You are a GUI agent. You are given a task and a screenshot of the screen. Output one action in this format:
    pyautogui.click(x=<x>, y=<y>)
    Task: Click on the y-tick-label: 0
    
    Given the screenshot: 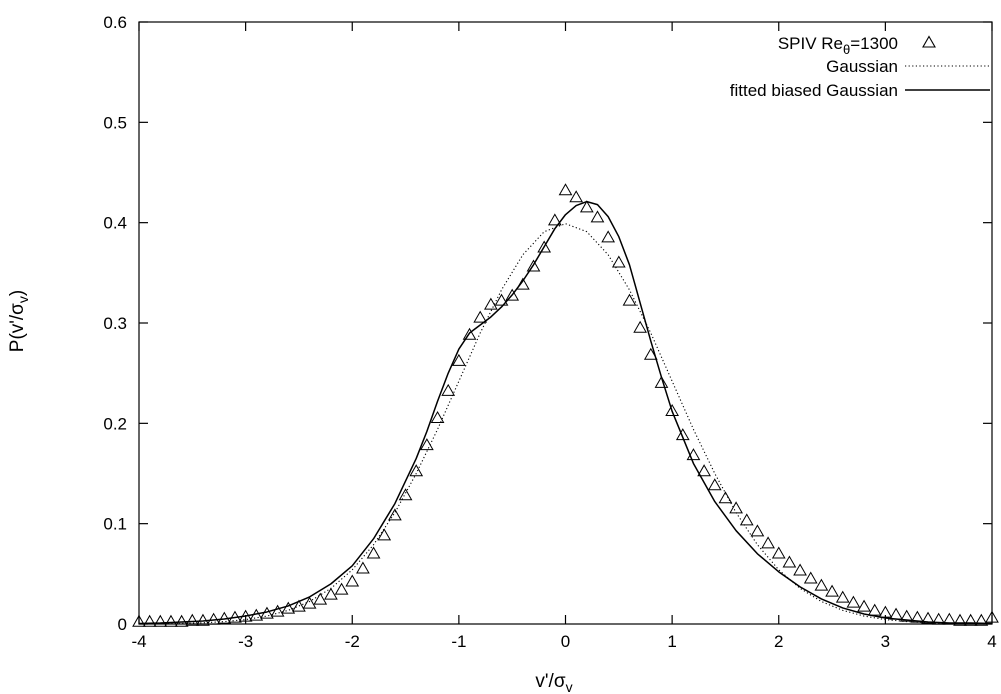 What is the action you would take?
    pyautogui.click(x=122, y=624)
    